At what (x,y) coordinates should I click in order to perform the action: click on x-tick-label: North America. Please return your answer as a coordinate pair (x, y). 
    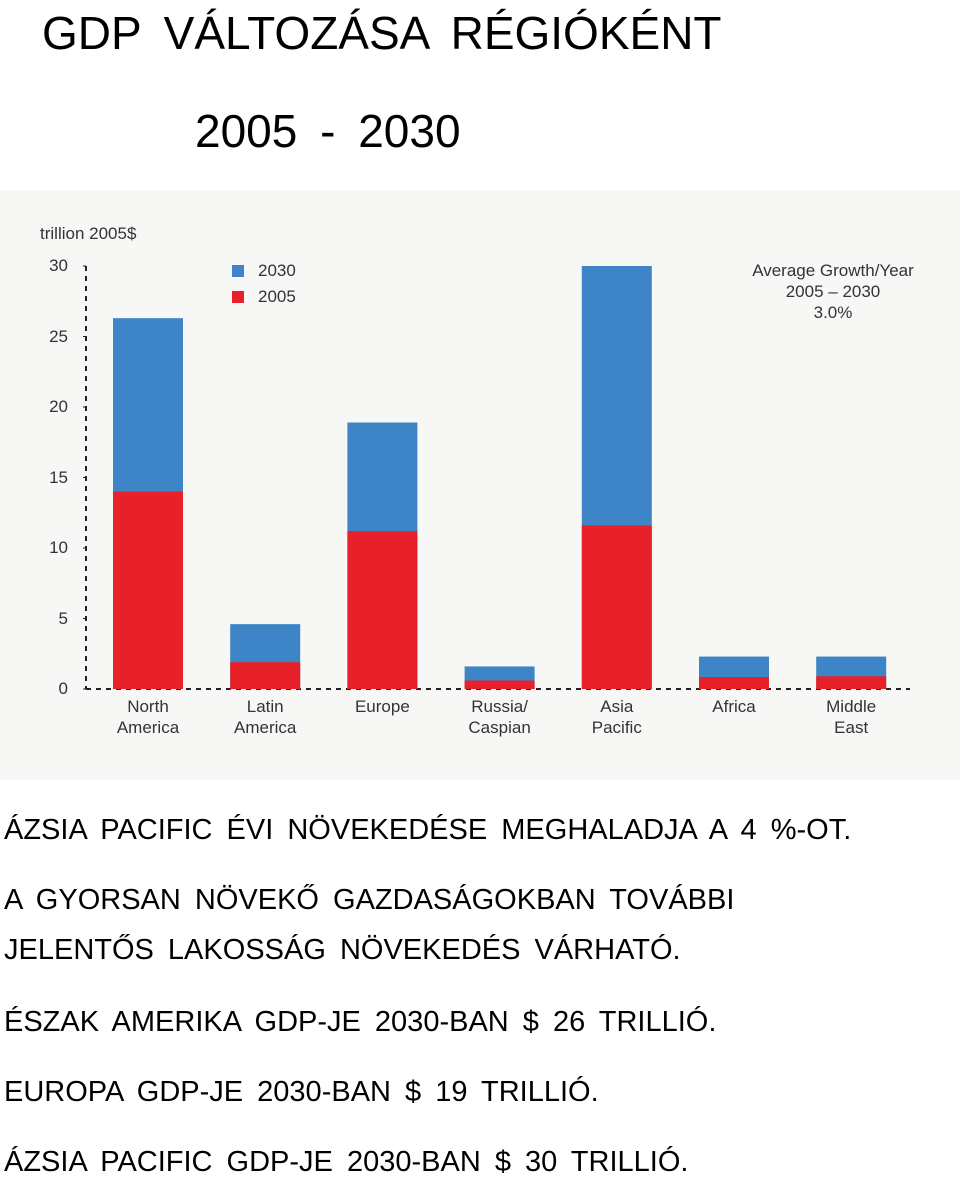
    Looking at the image, I should click on (148, 717).